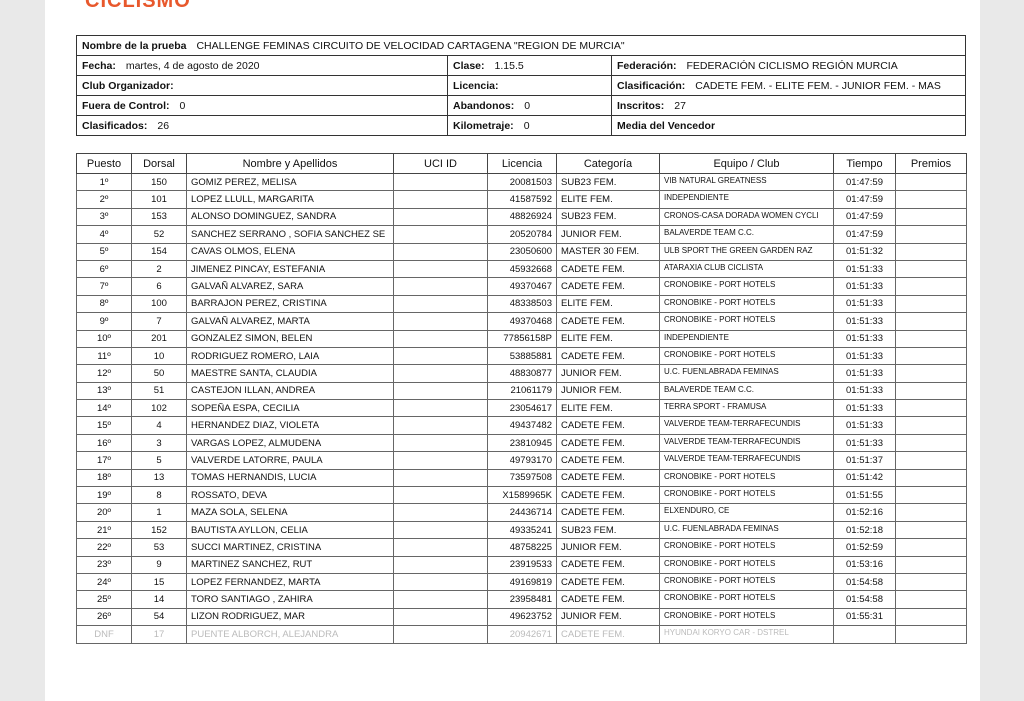  I want to click on cell-bib: 10, so click(159, 356).